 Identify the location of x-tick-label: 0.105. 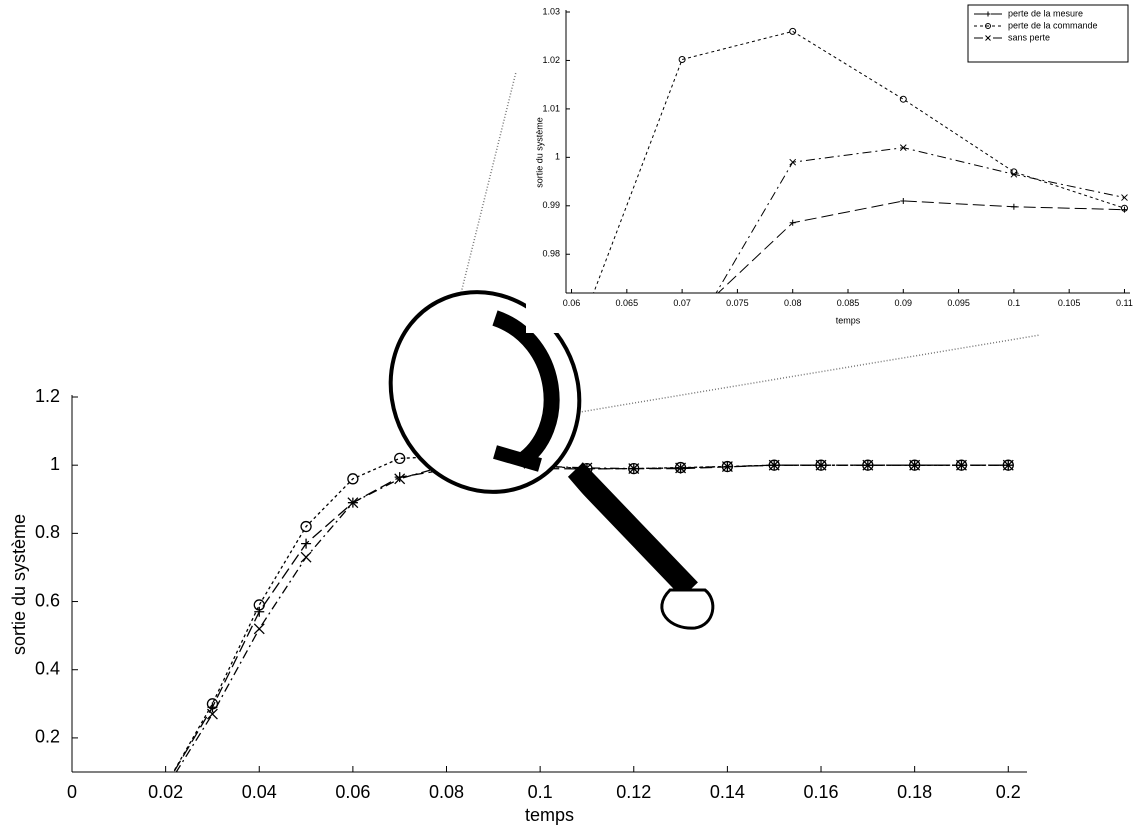
(1069, 303).